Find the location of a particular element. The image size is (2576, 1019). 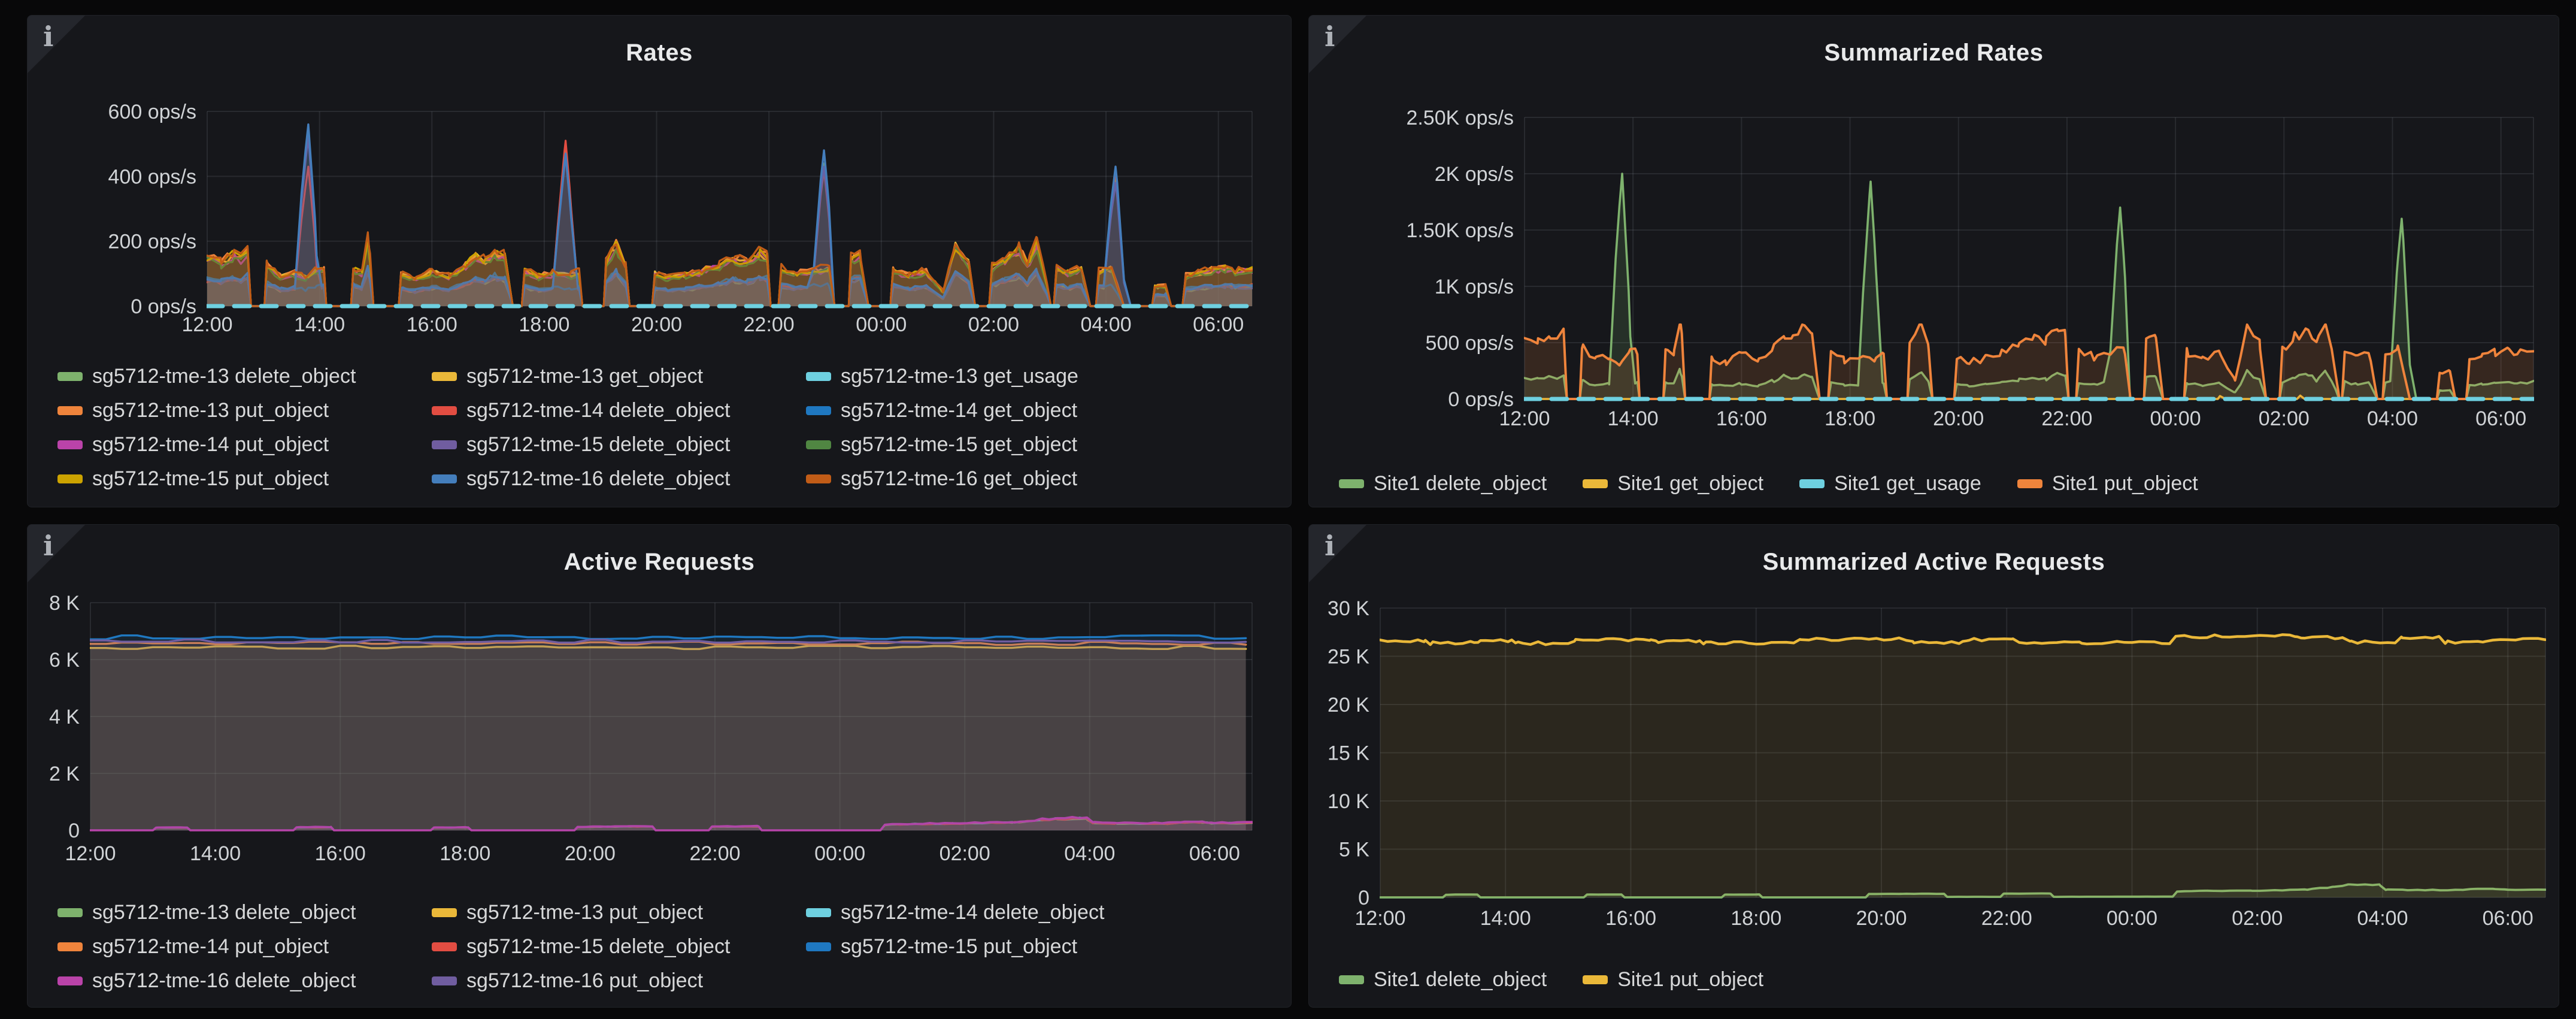

y-axis-label: 30 K is located at coordinates (1348, 608).